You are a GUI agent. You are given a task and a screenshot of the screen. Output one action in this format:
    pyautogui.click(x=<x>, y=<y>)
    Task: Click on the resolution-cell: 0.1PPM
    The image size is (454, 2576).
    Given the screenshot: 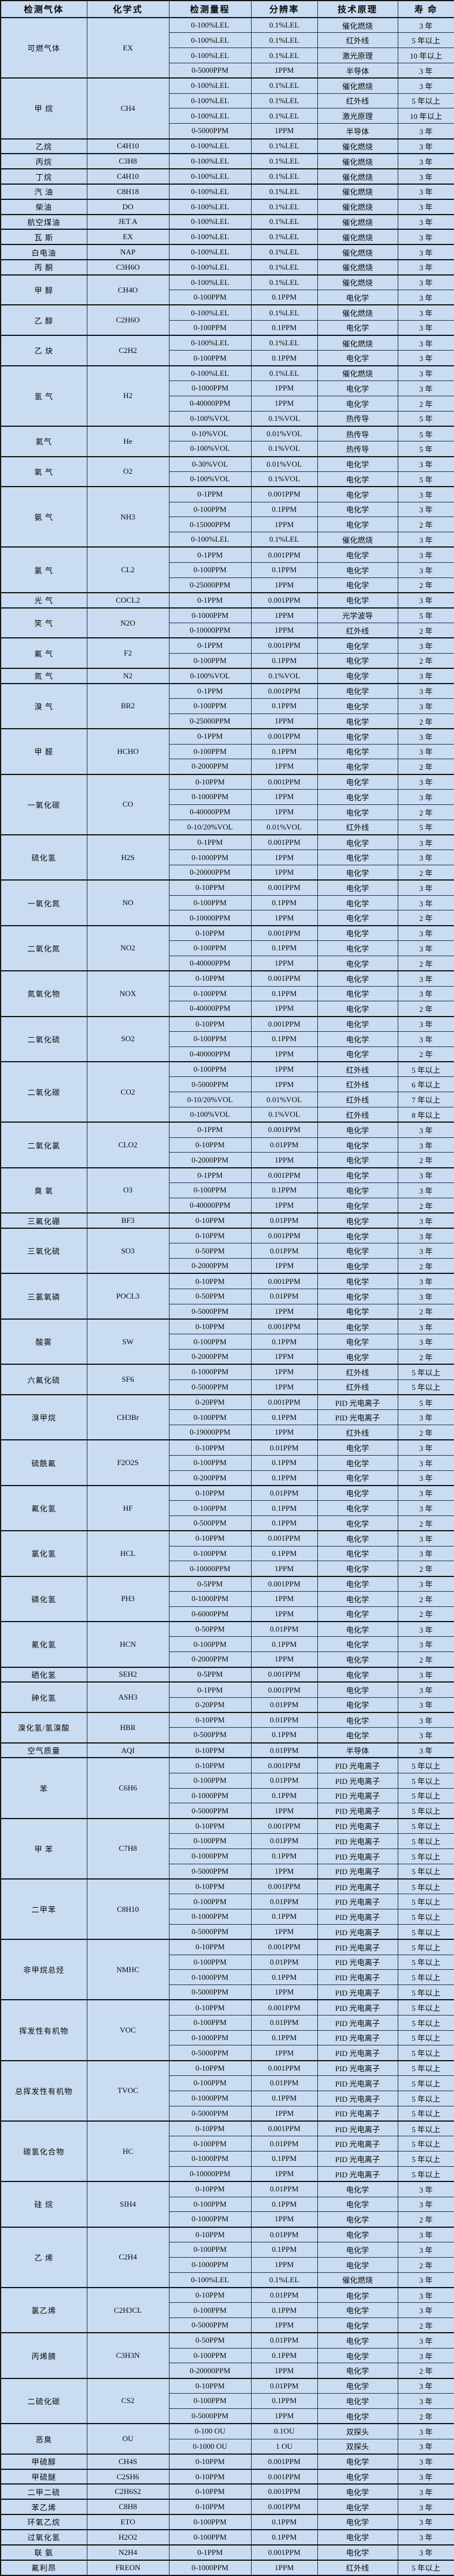 What is the action you would take?
    pyautogui.click(x=284, y=1508)
    